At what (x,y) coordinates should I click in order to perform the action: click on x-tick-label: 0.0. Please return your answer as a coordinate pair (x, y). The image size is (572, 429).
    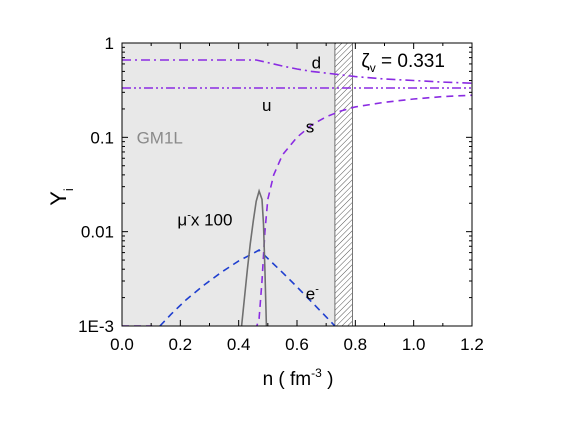
    Looking at the image, I should click on (122, 344).